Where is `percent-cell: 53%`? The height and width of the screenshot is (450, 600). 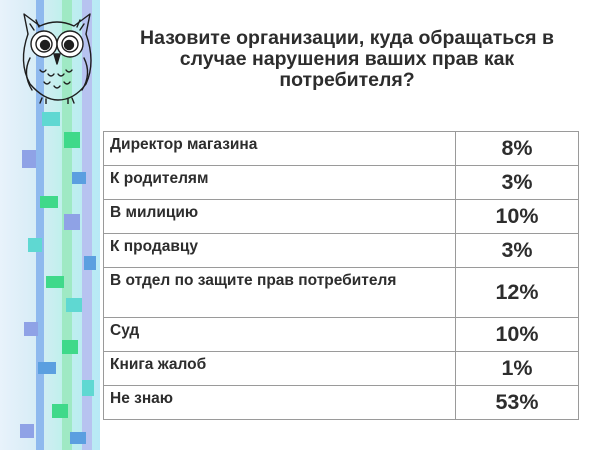
percent-cell: 53% is located at coordinates (517, 402).